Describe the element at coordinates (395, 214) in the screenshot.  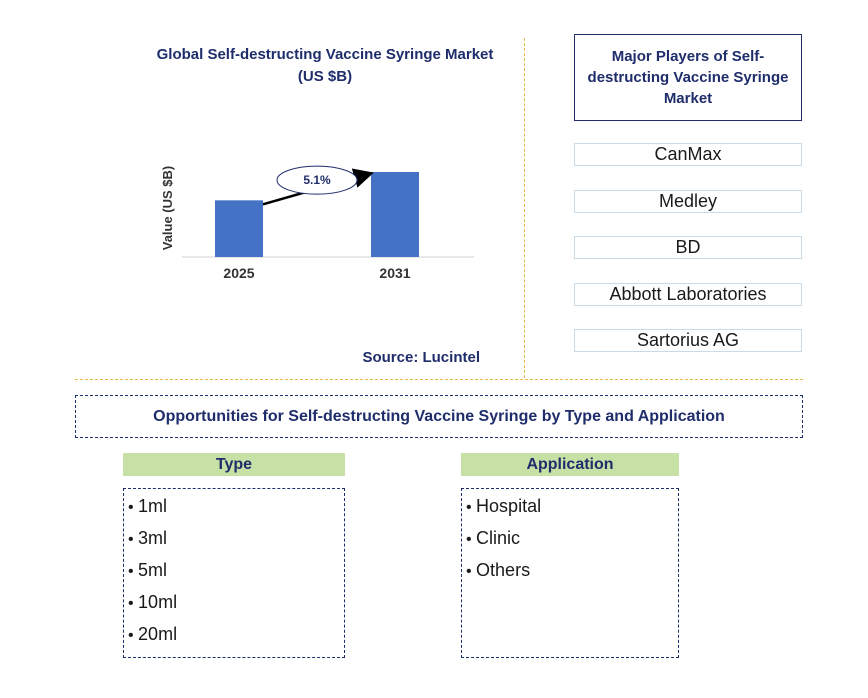
I see `bar-2031` at that location.